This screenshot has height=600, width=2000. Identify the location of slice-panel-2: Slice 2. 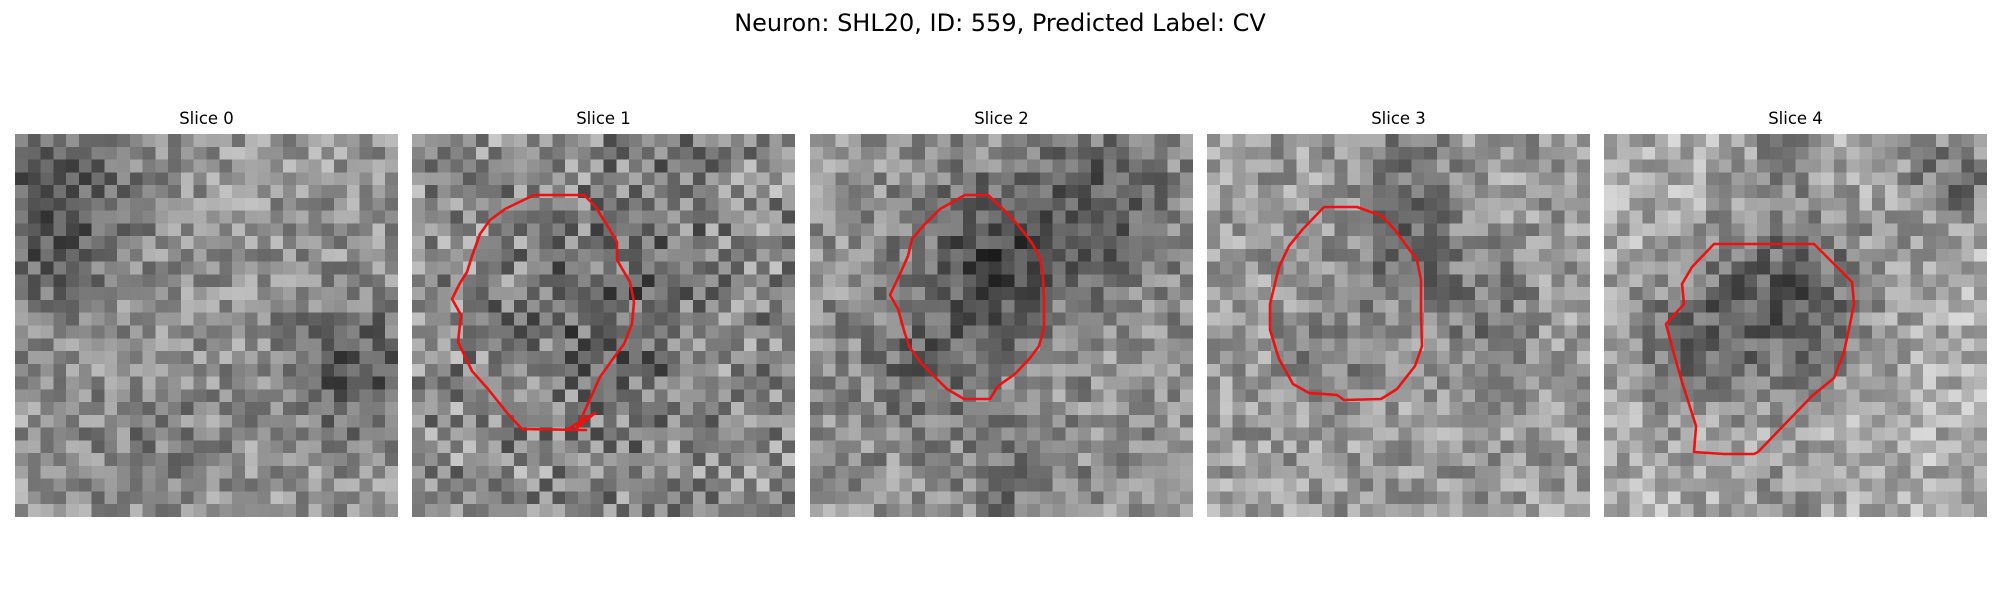
(1001, 312).